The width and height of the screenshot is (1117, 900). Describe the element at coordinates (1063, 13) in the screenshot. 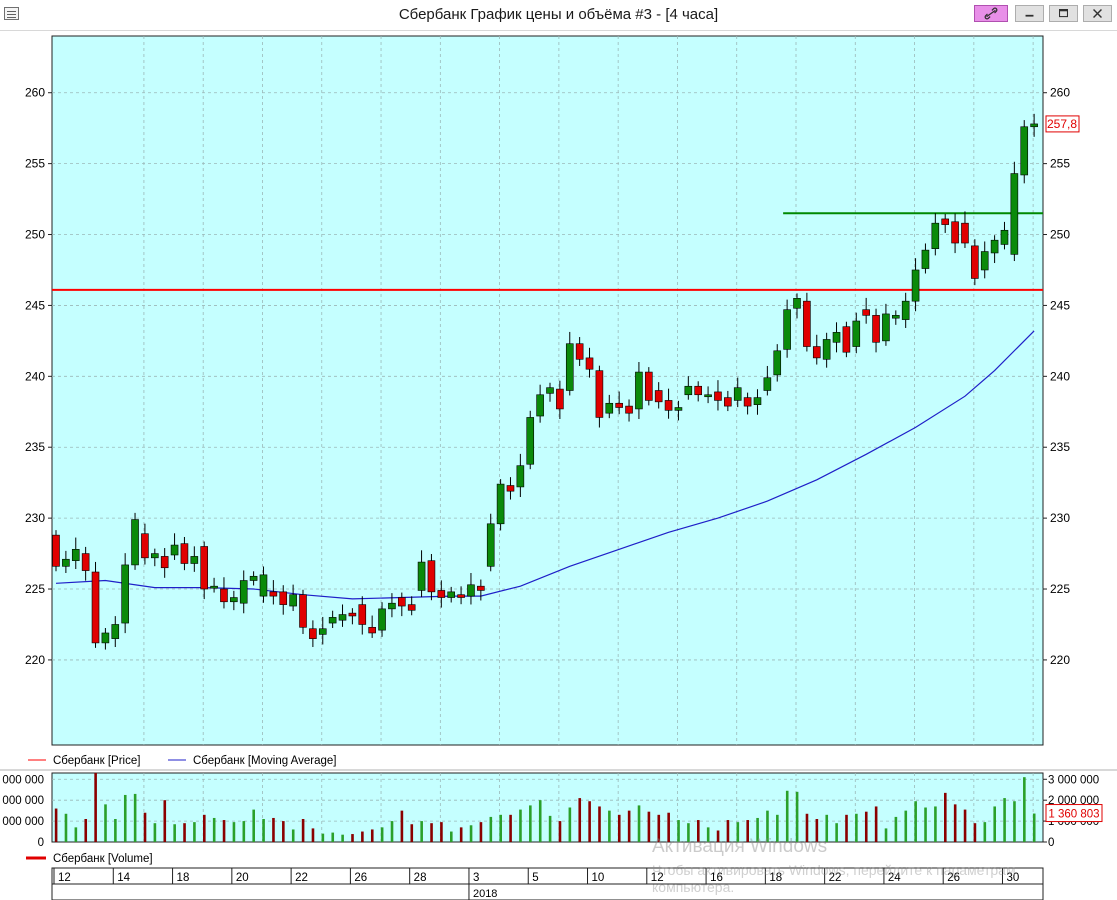

I see `maximize-button` at that location.